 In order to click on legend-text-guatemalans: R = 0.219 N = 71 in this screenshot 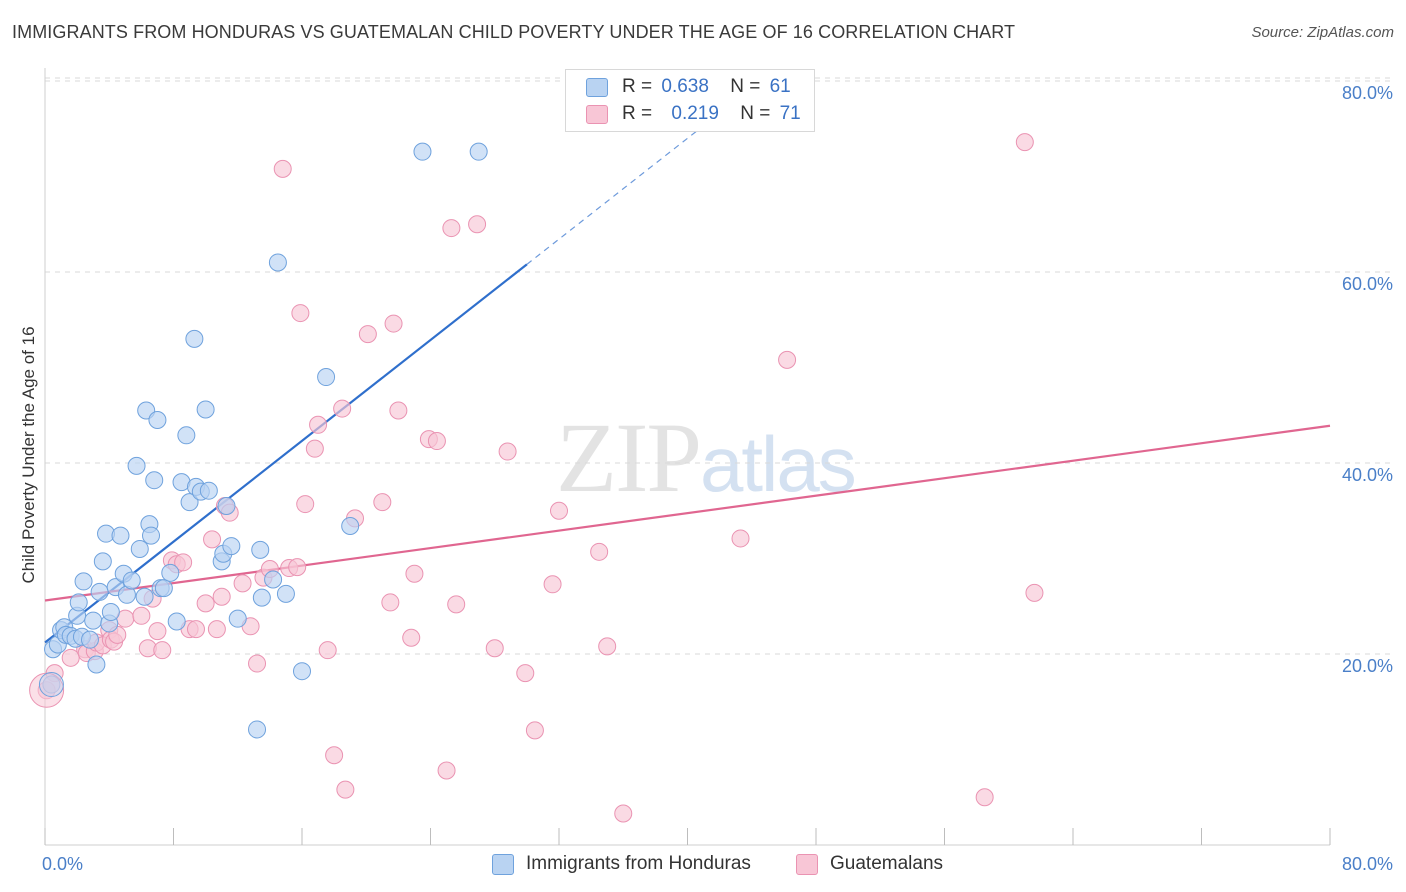, I will do `click(711, 114)`.